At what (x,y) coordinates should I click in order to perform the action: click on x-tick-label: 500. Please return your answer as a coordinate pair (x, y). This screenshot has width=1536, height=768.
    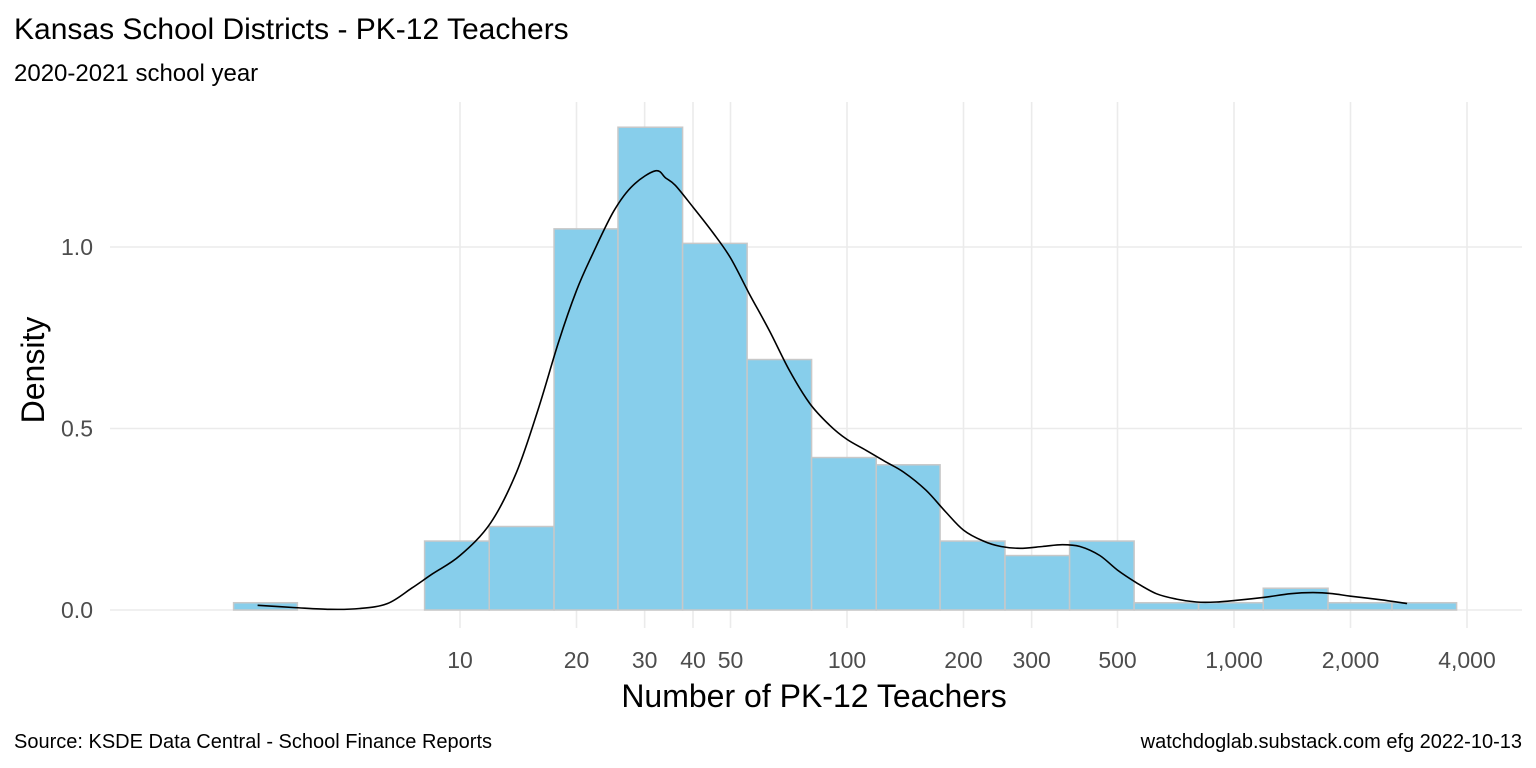
    Looking at the image, I should click on (1117, 660).